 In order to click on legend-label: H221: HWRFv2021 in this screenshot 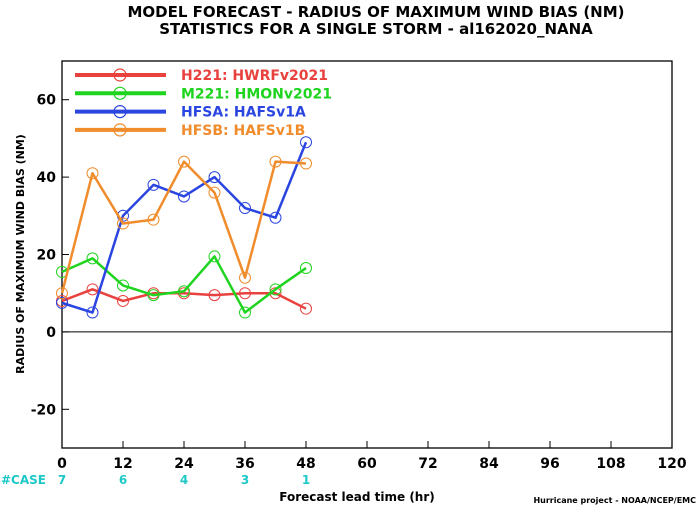, I will do `click(254, 76)`.